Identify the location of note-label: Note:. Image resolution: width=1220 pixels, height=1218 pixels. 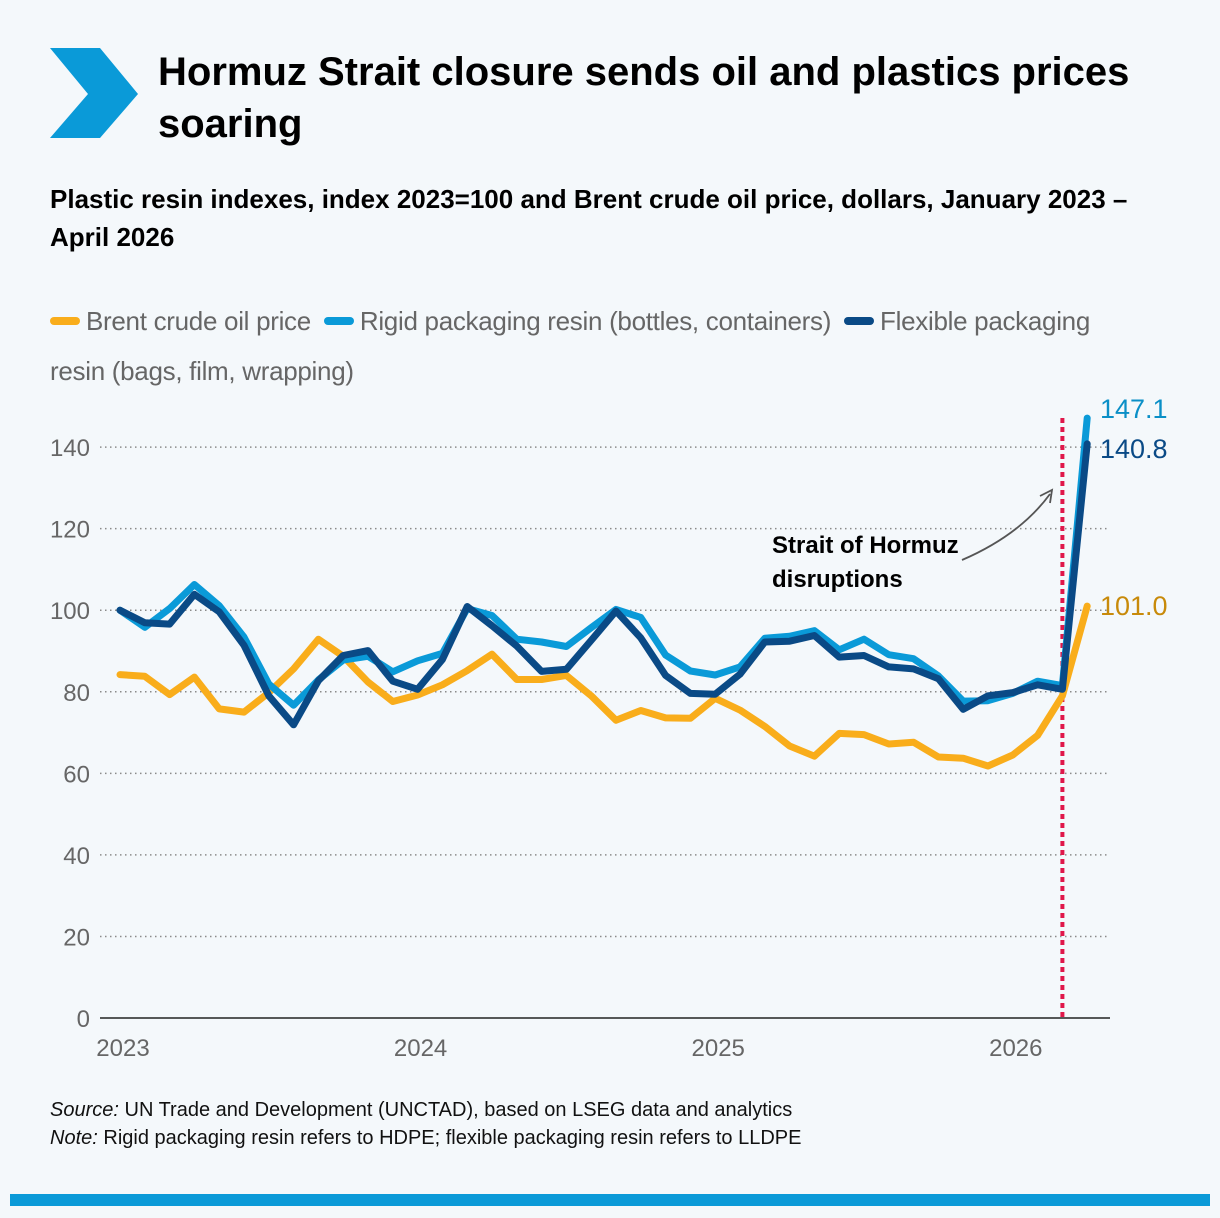
(74, 1138).